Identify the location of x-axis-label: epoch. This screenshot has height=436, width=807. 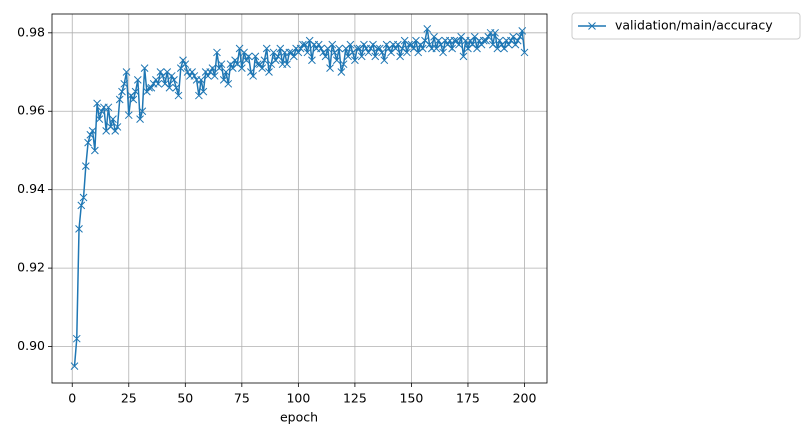
(299, 417).